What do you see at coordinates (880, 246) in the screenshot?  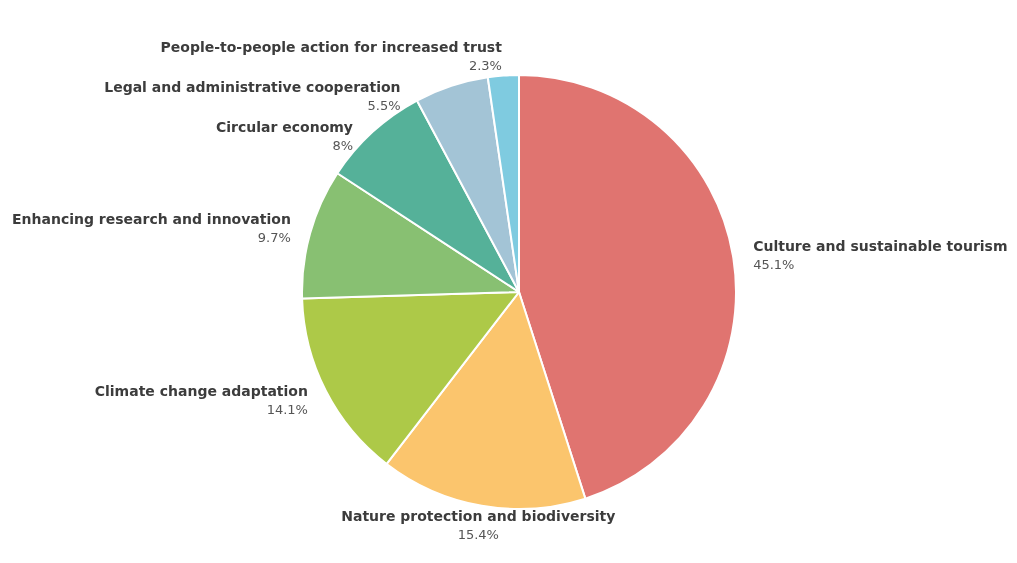 I see `slice-label: Culture and sustainable tourism` at bounding box center [880, 246].